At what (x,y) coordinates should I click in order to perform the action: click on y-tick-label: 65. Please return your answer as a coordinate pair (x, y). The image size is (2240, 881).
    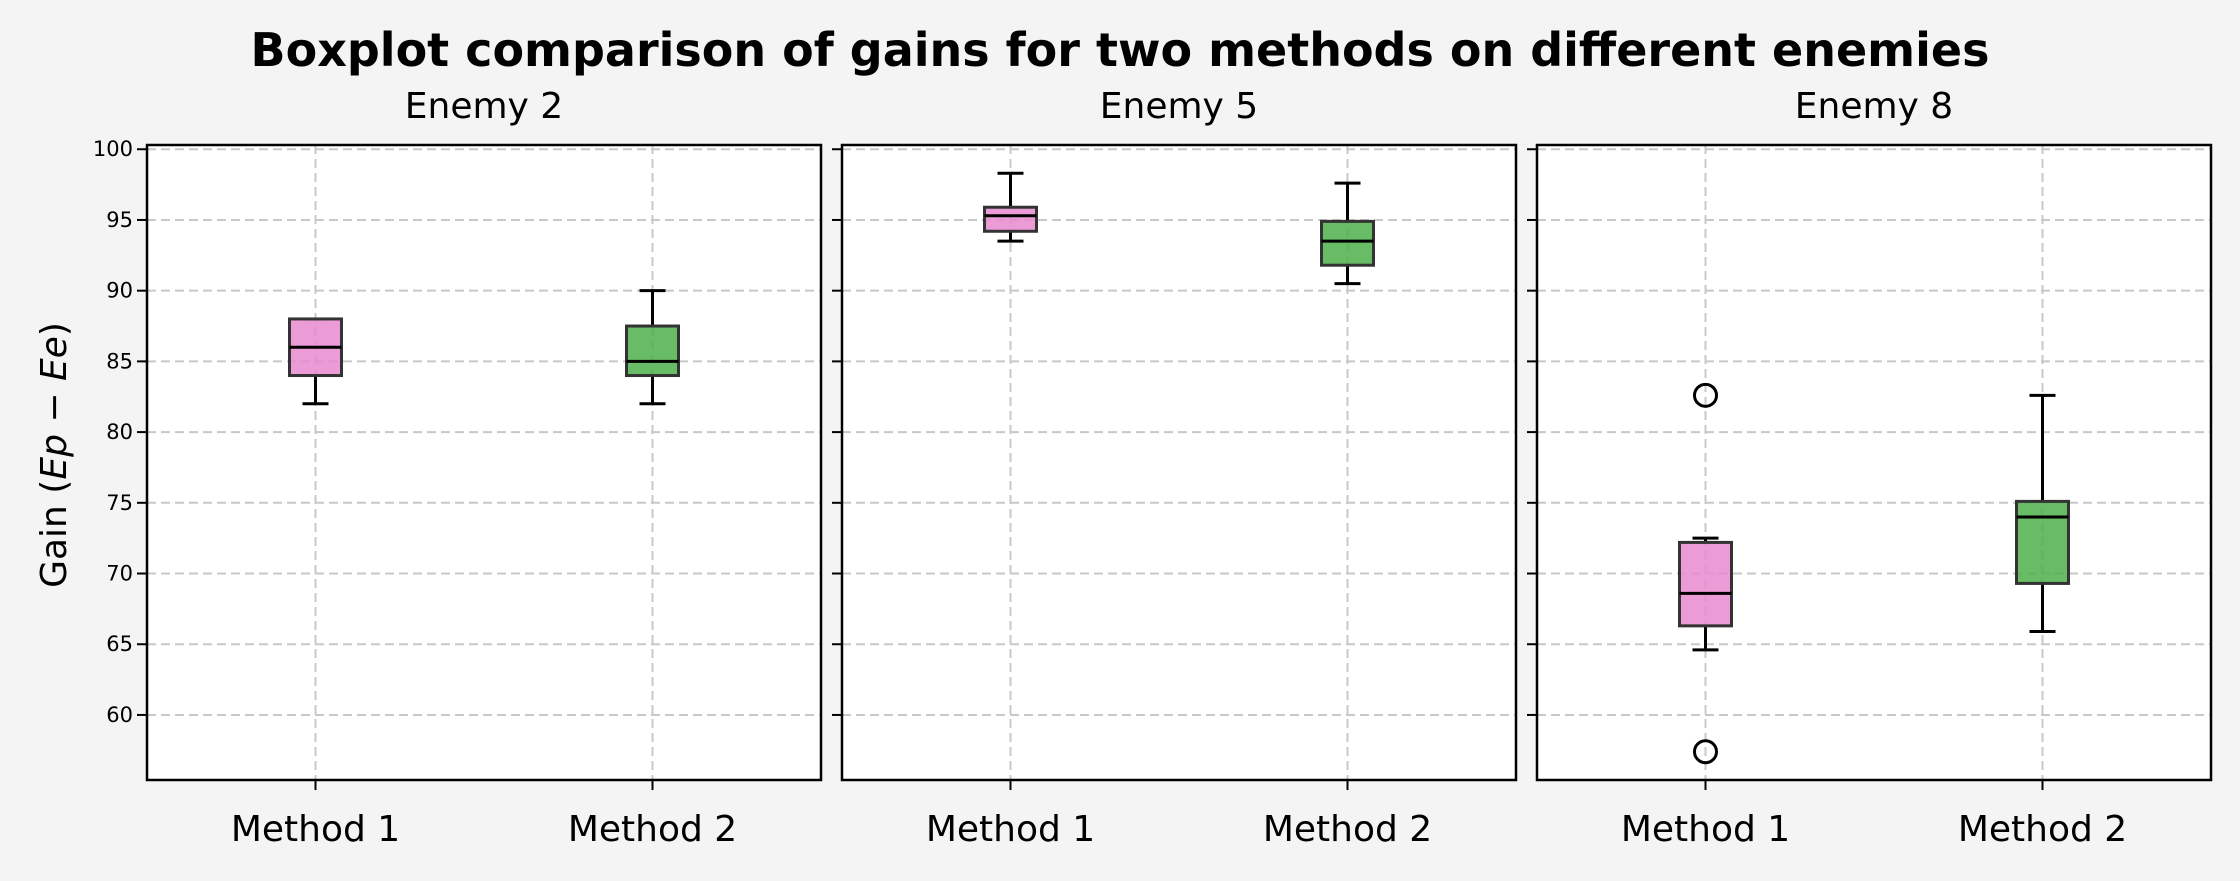
    Looking at the image, I should click on (119, 644).